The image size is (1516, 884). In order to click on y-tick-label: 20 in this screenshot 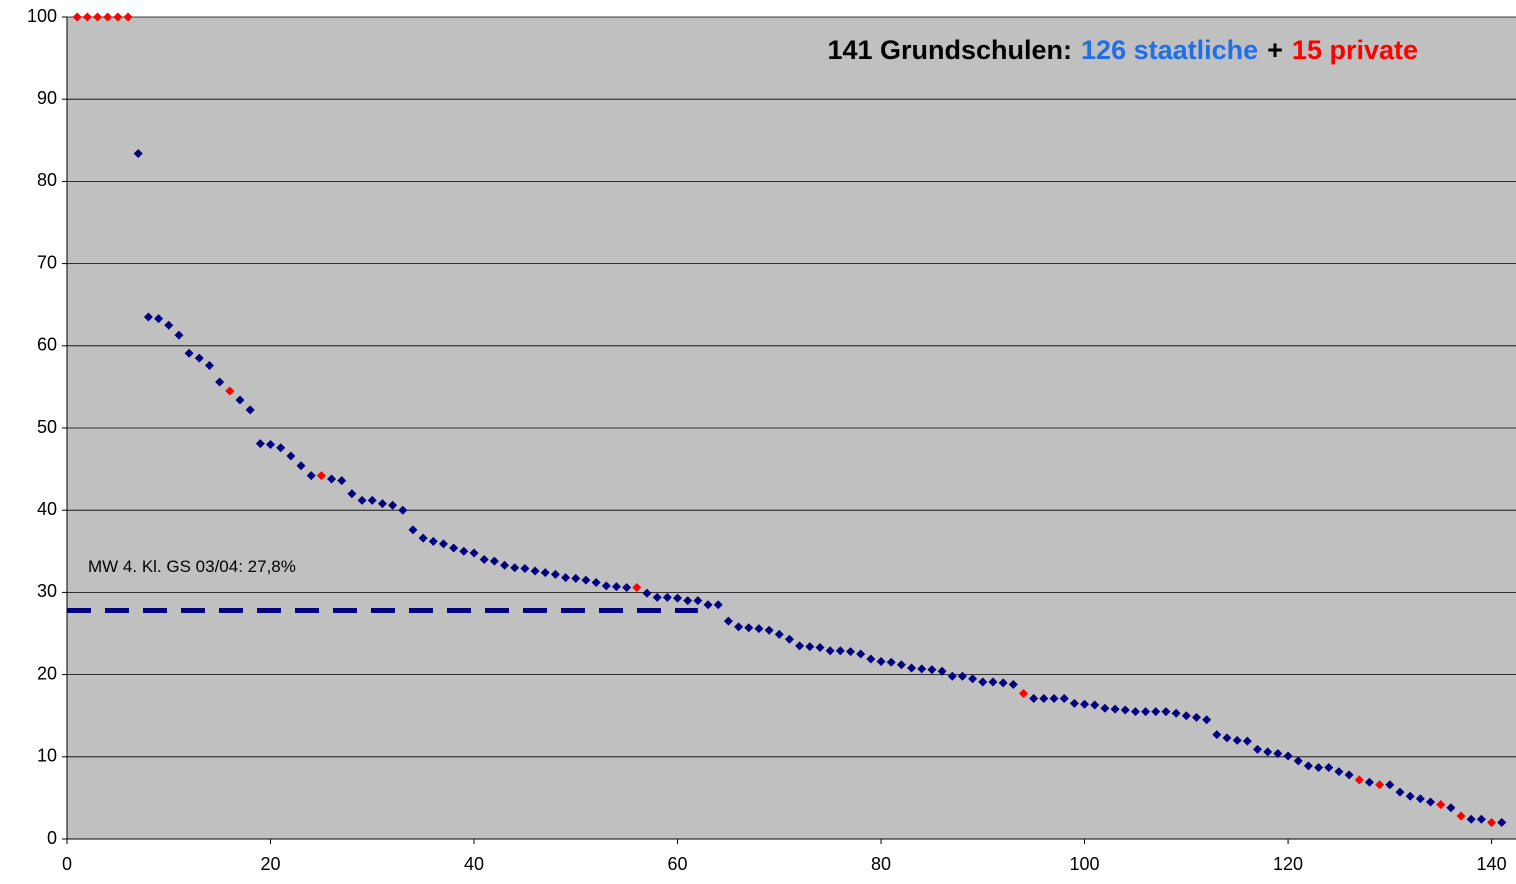, I will do `click(47, 673)`.